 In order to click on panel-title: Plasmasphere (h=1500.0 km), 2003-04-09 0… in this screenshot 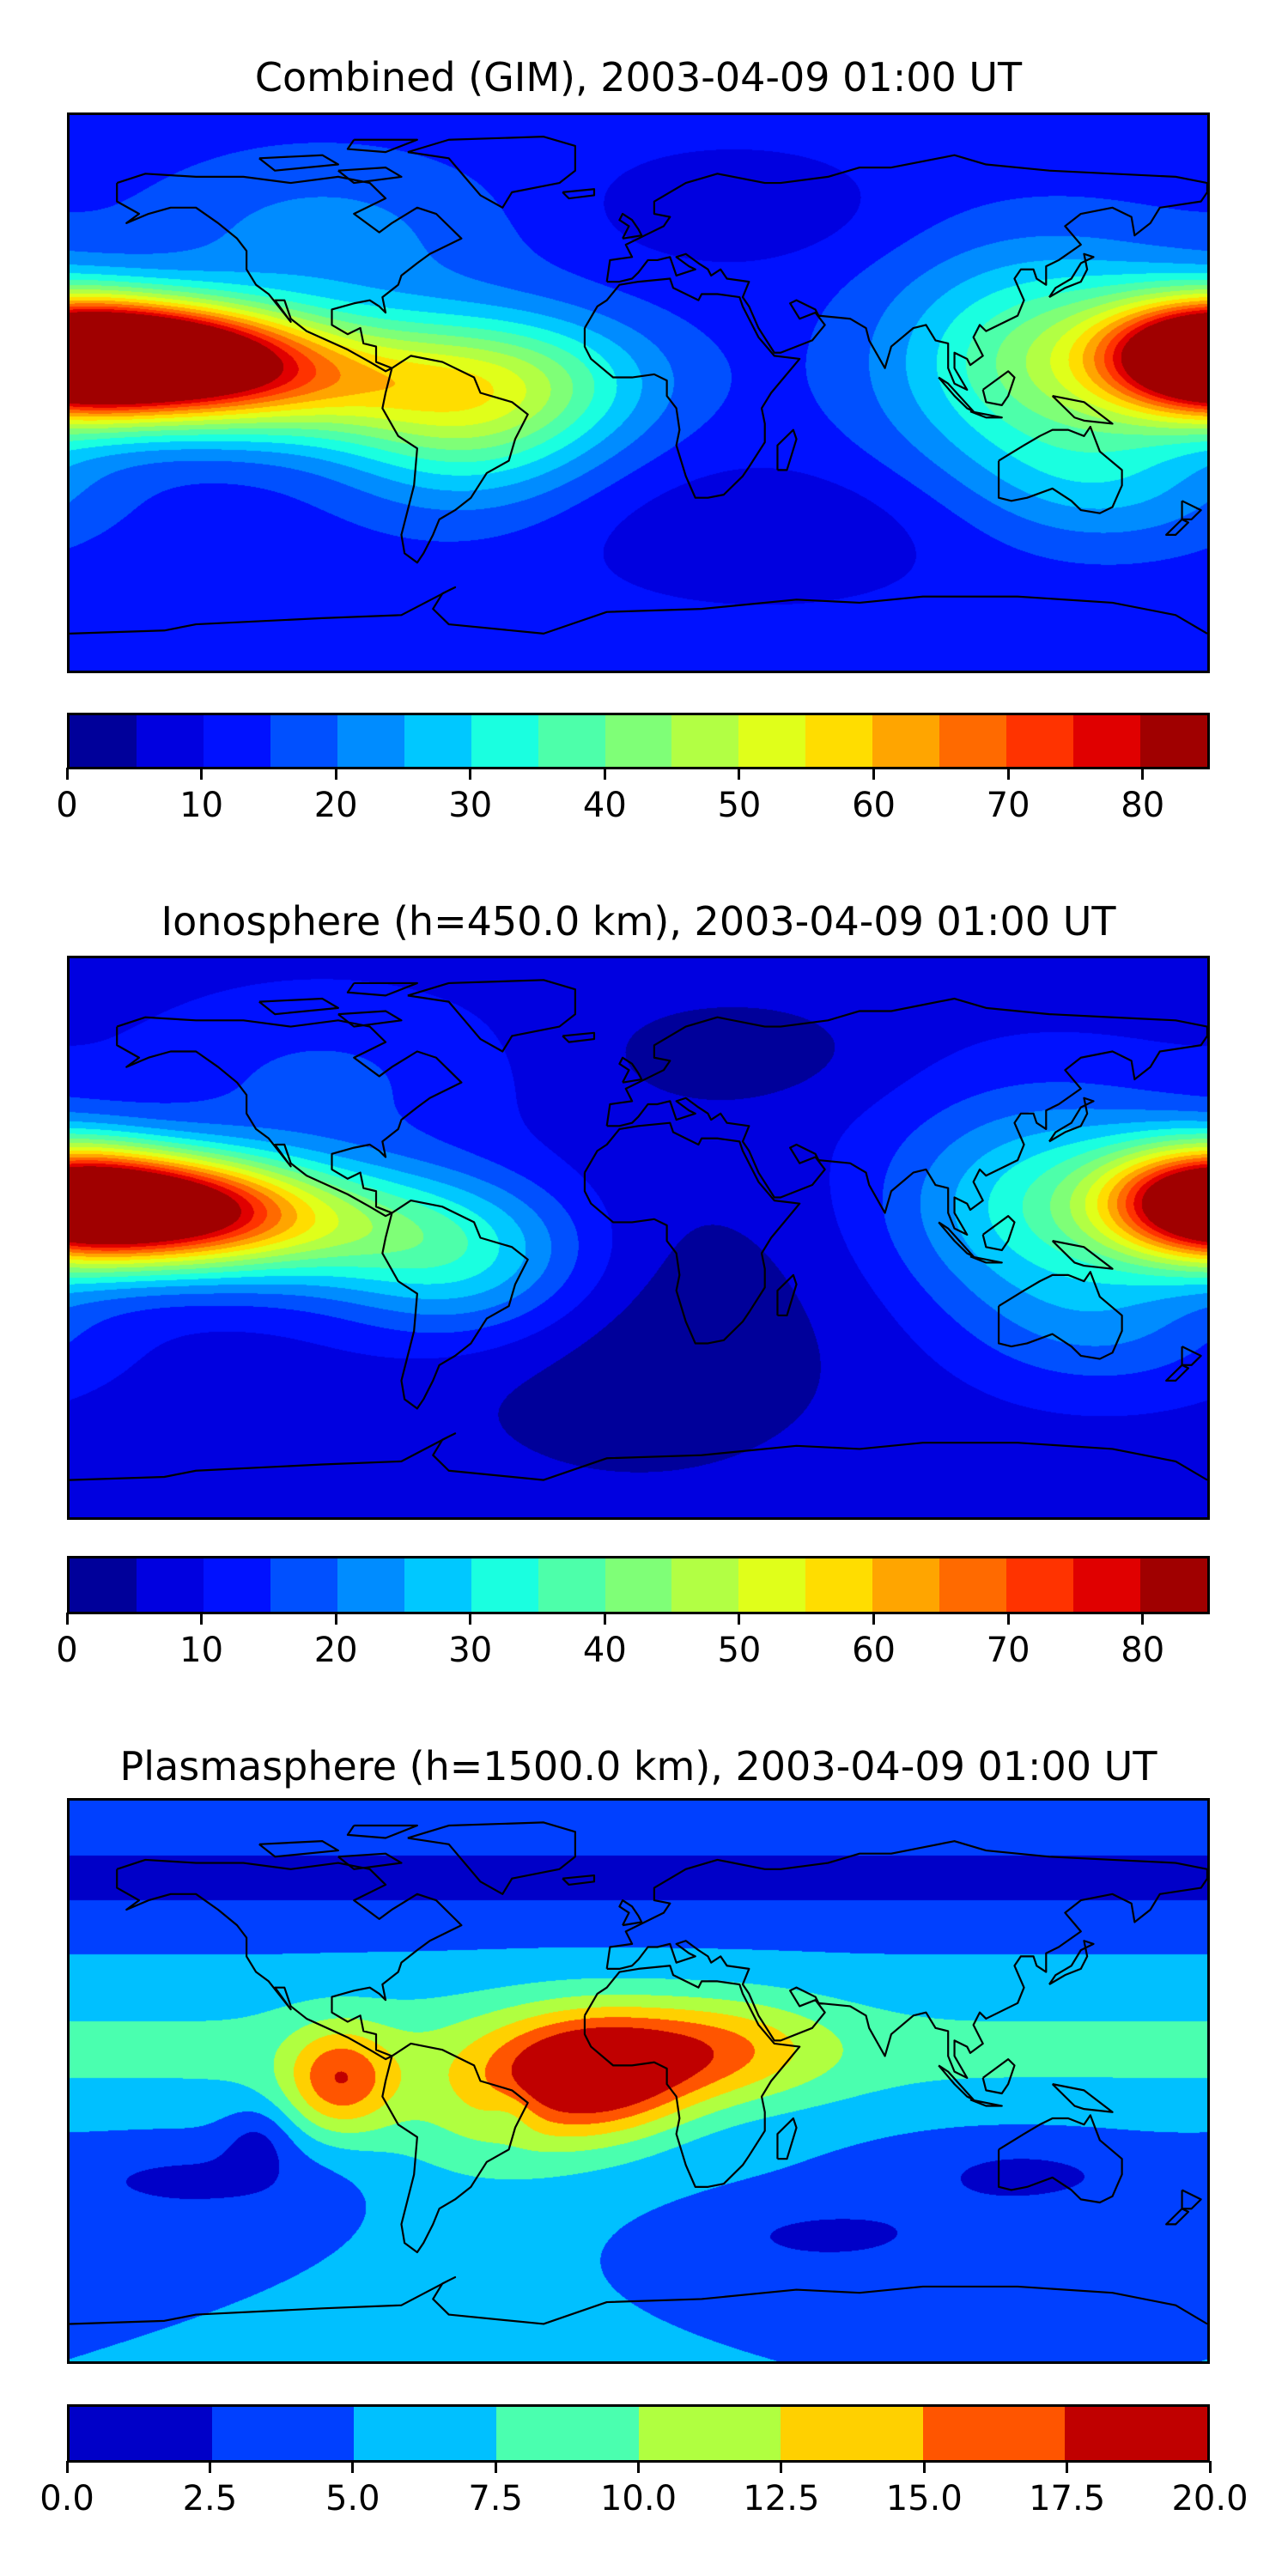, I will do `click(638, 1766)`.